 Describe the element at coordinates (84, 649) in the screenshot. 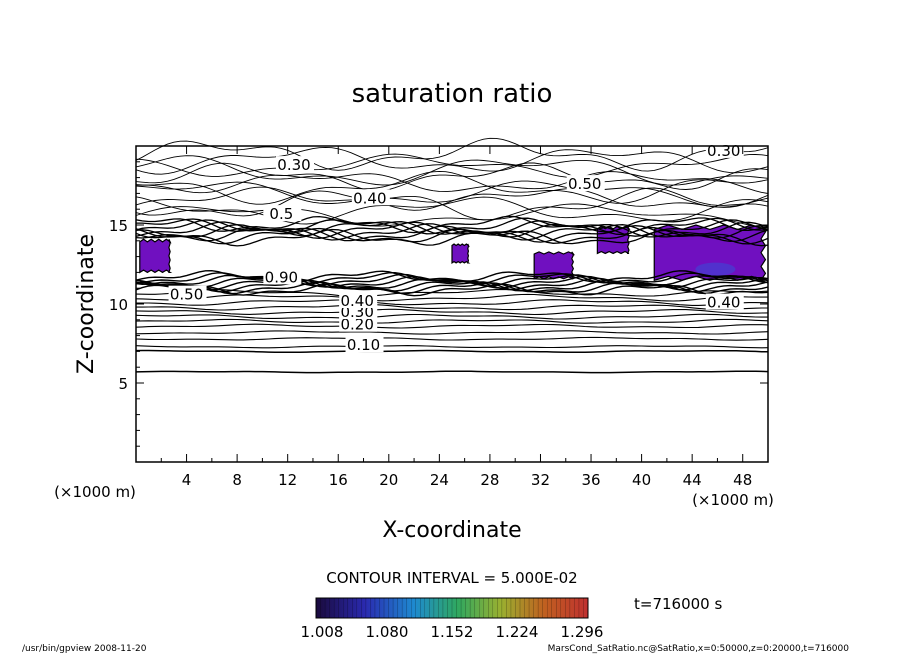

I see `footer-left: /usr/bin/gpview 2008-11-20` at that location.